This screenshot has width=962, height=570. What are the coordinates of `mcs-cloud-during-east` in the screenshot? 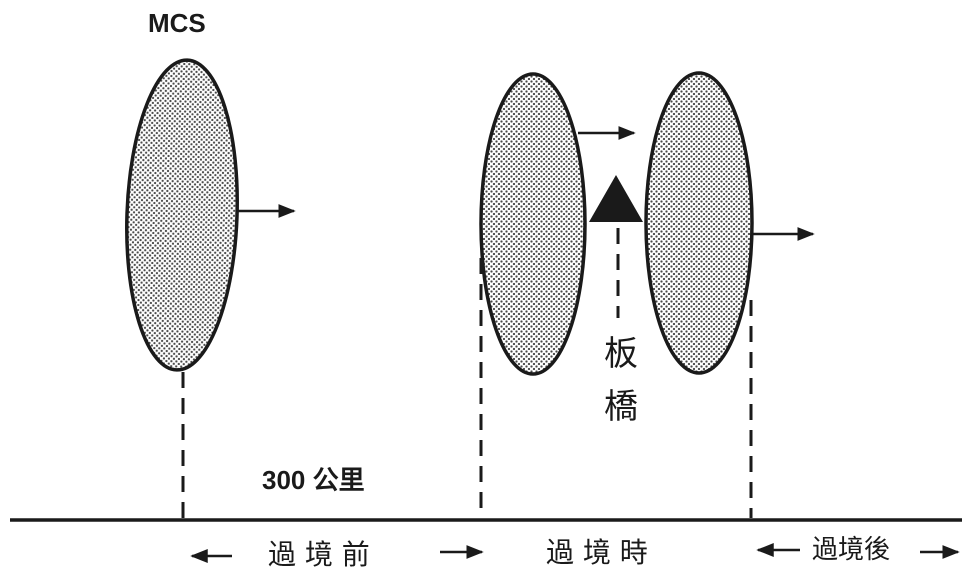 It's located at (699, 223).